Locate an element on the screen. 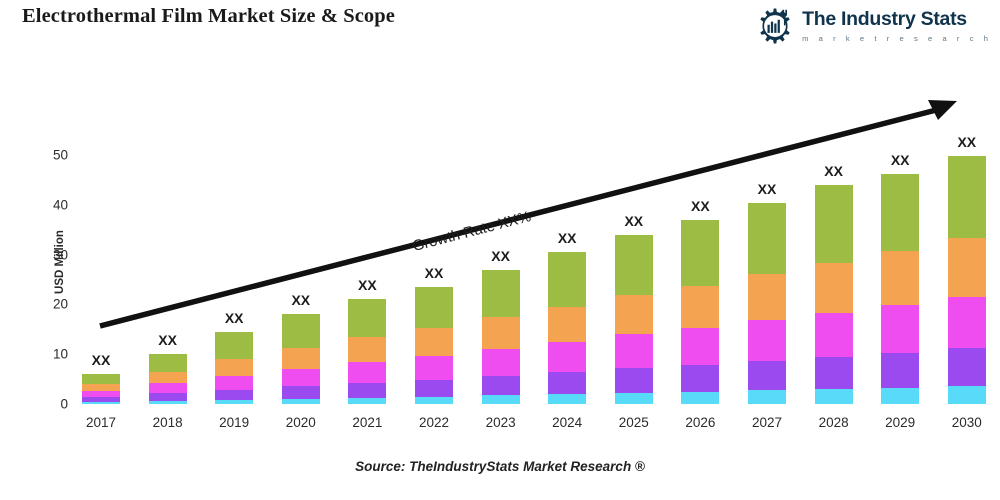 This screenshot has height=500, width=1000. bar-value-label: XX is located at coordinates (767, 189).